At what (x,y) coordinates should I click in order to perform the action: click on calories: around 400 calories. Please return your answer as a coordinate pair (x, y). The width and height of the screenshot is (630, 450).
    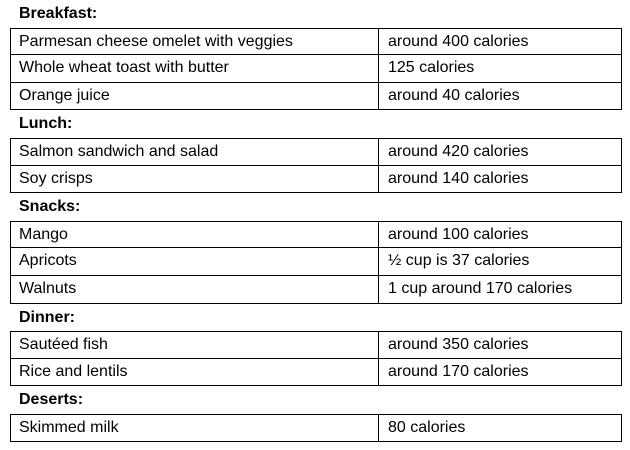
    Looking at the image, I should click on (458, 41).